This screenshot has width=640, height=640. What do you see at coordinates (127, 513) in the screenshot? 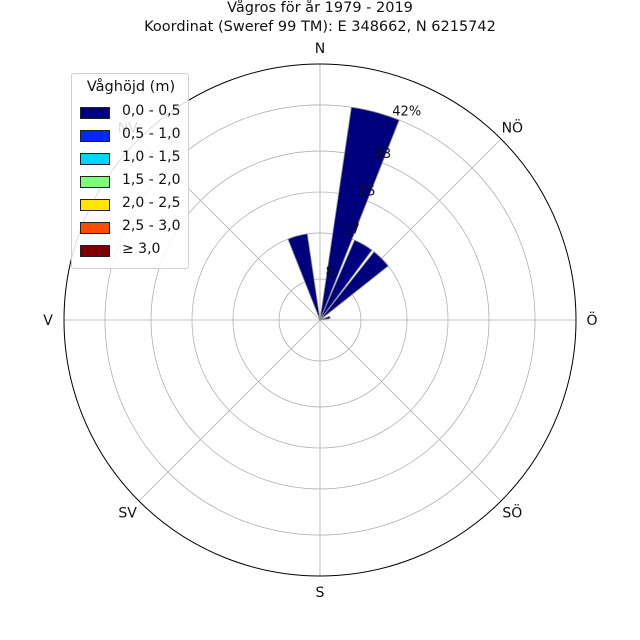
I see `direction-label: SV` at bounding box center [127, 513].